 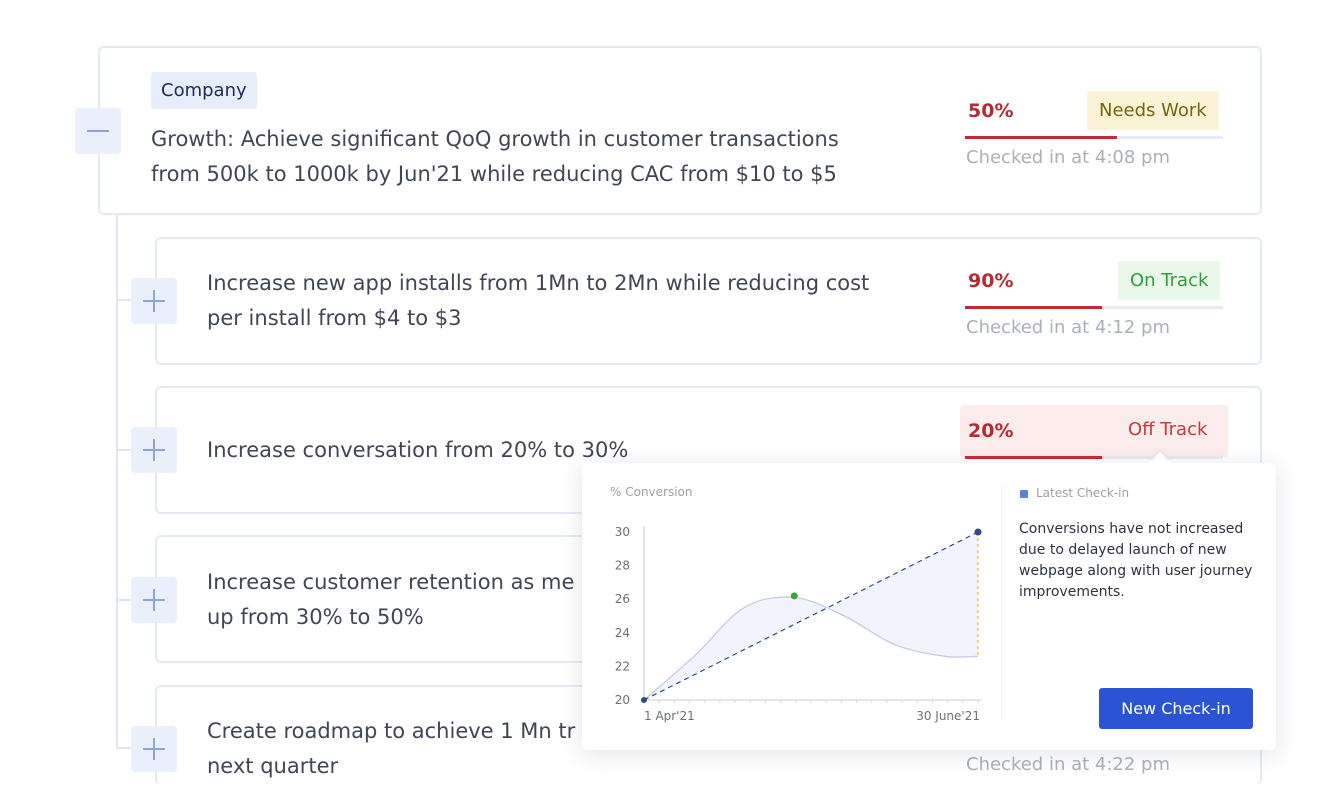 I want to click on y-tick-label: 28, so click(x=622, y=566).